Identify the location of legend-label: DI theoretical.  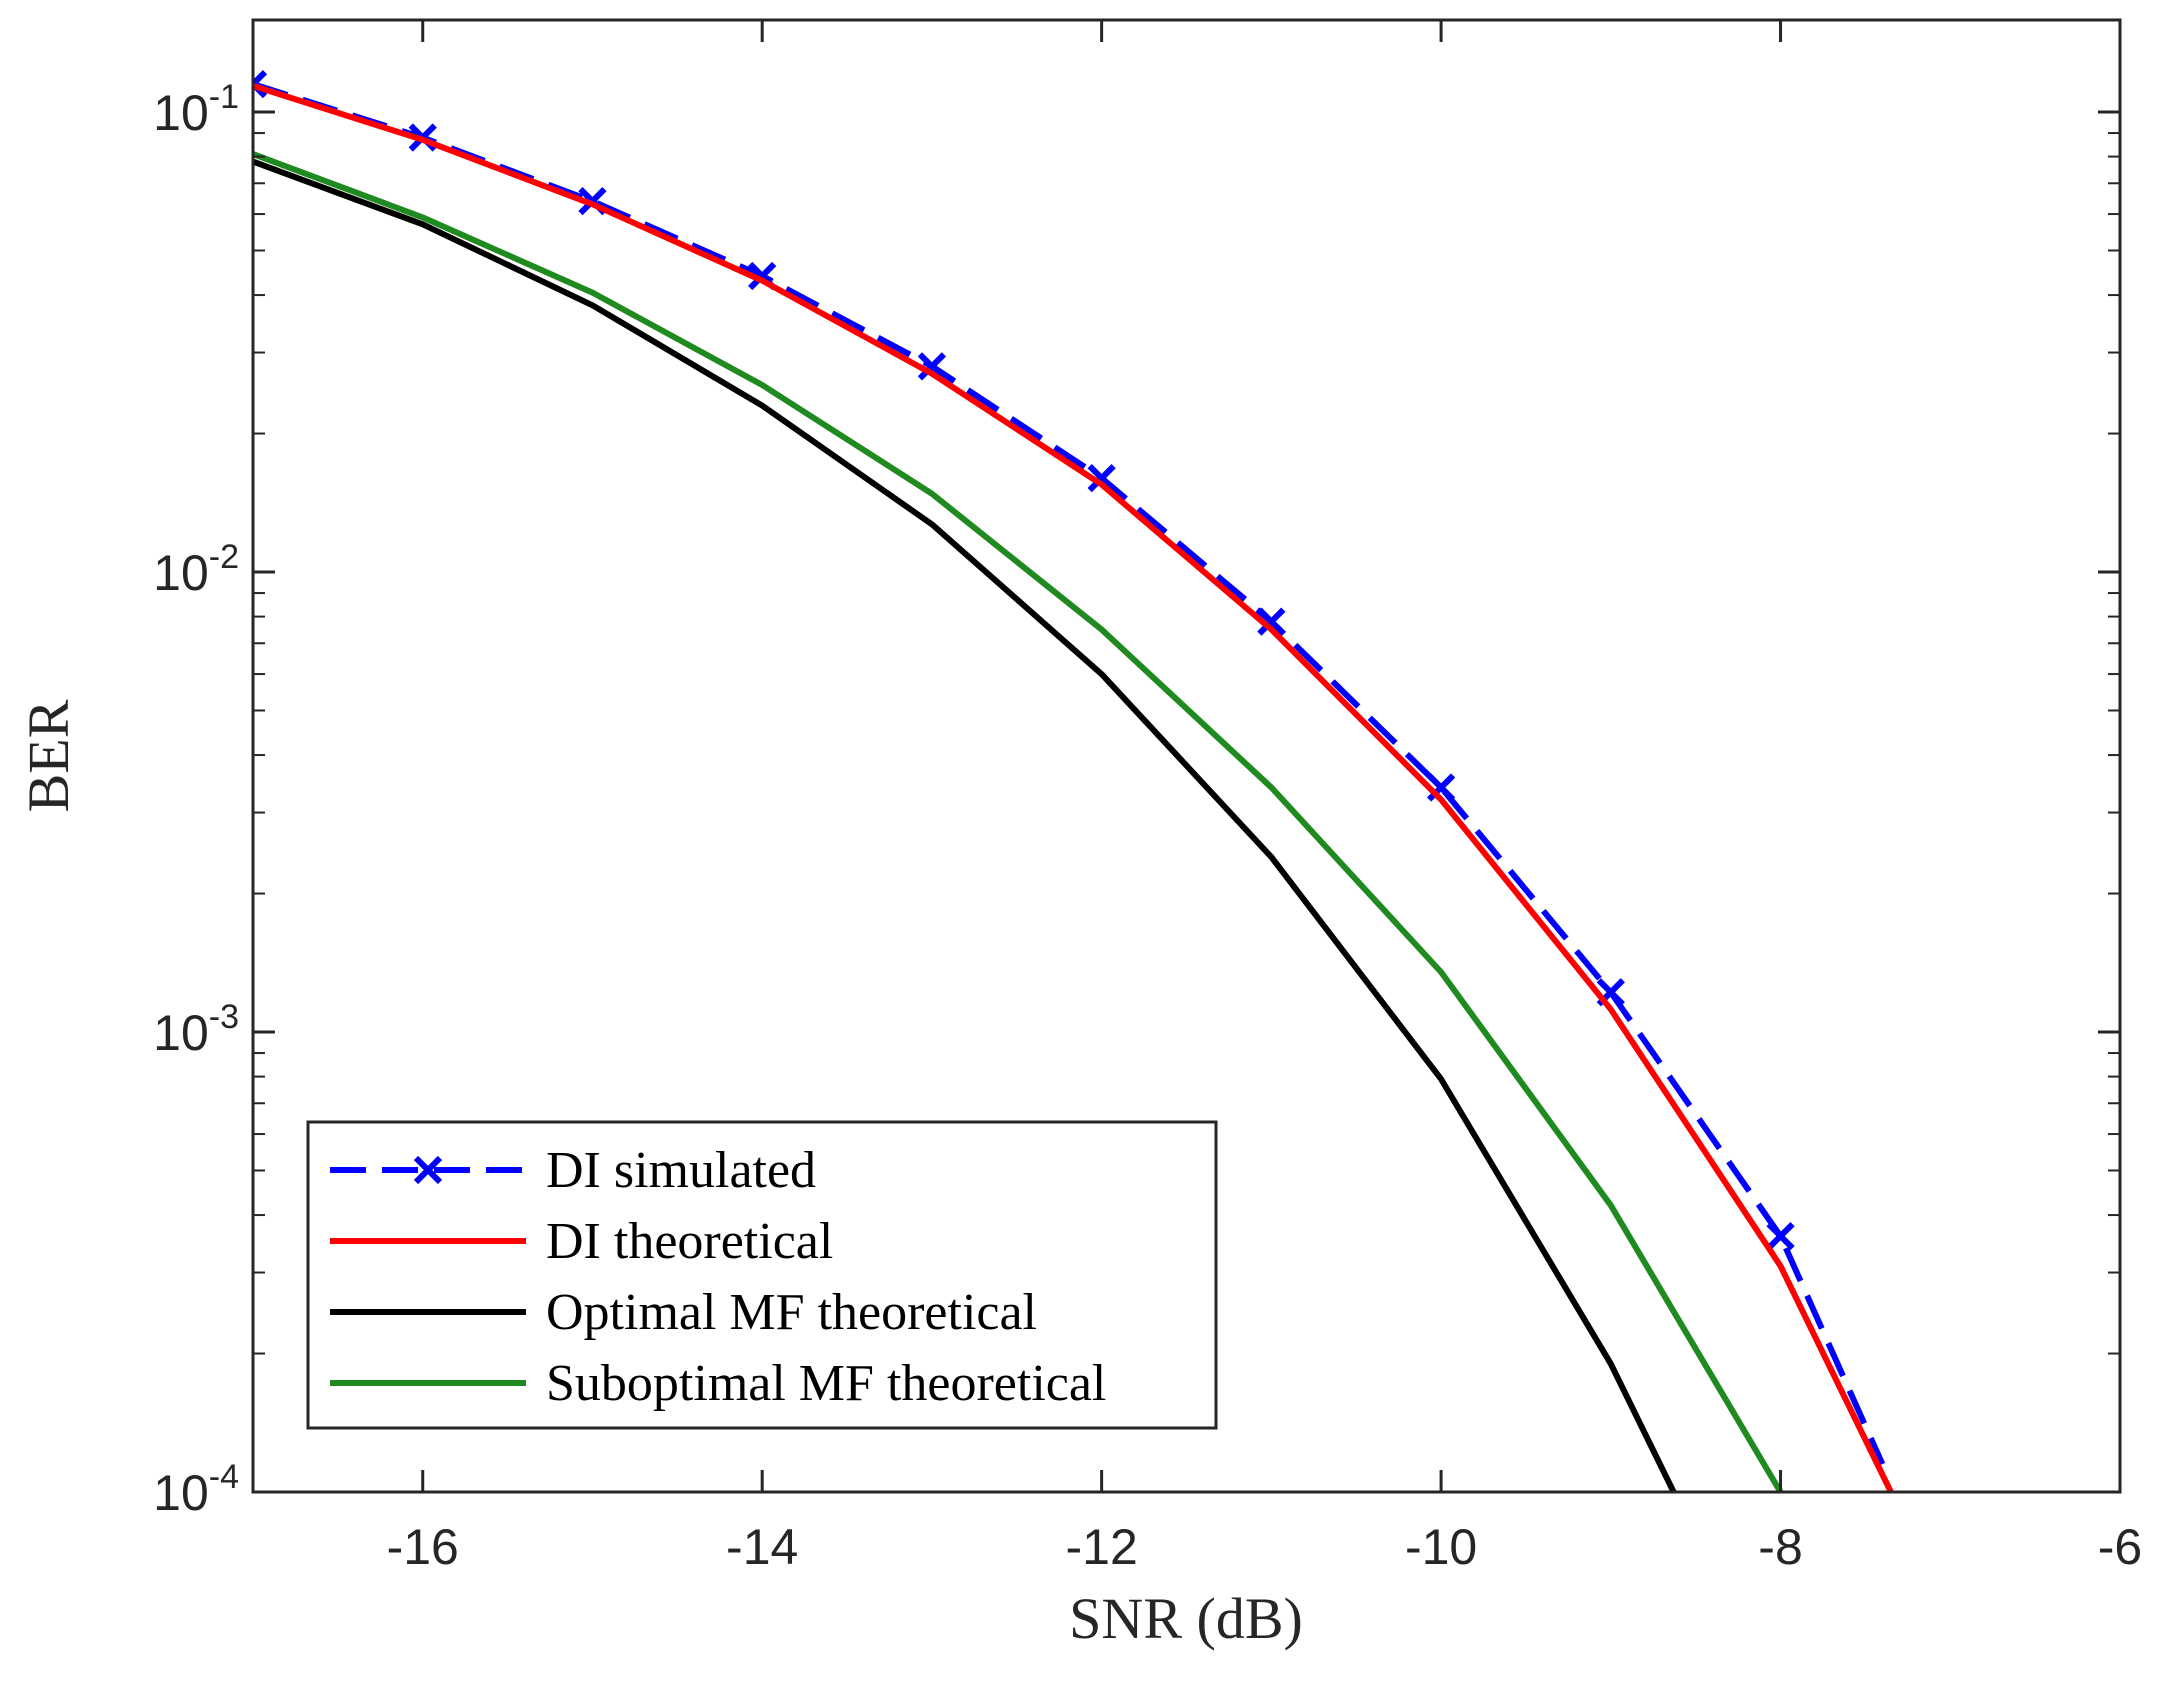
(689, 1241).